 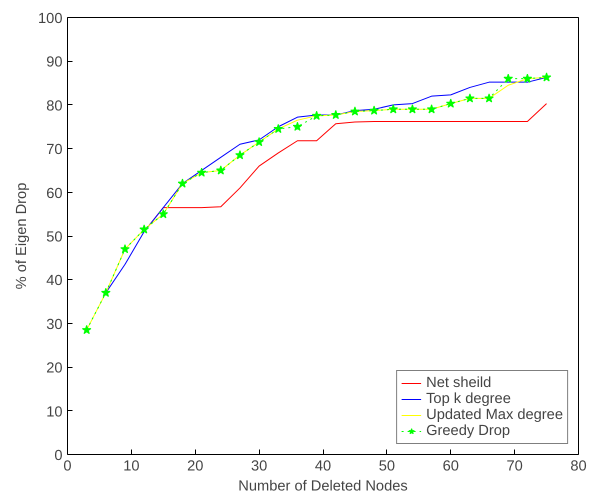 I want to click on y-tick-label: 40, so click(x=54, y=281).